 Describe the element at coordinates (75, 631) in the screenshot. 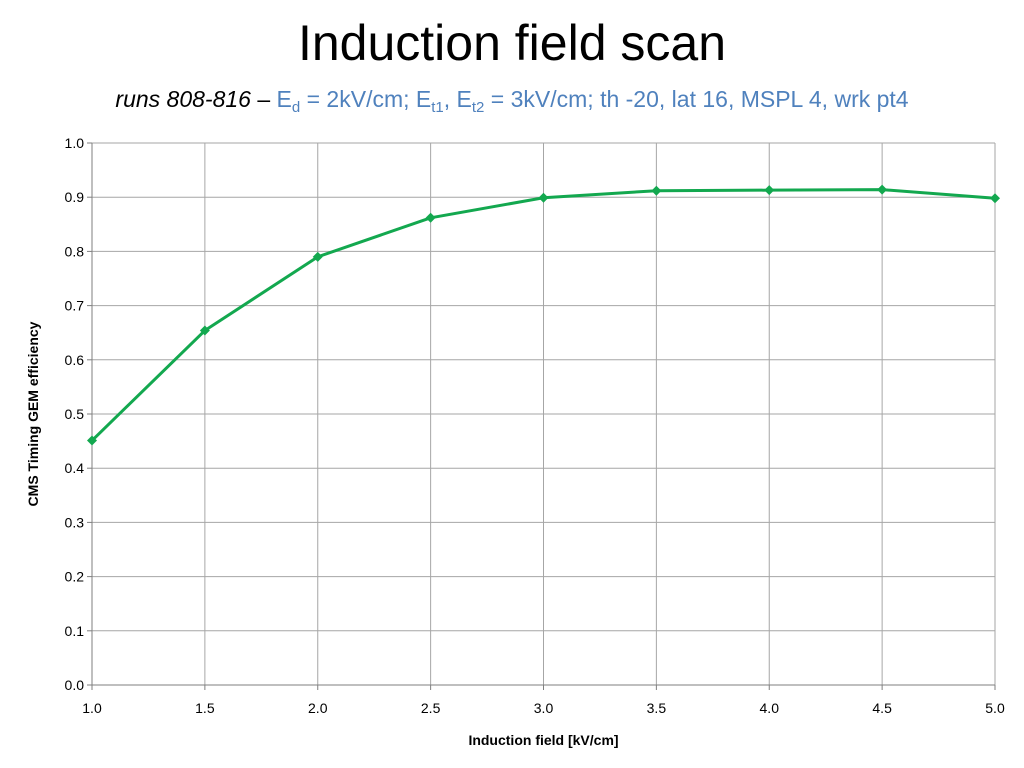

I see `y-tick-label: 0.1` at that location.